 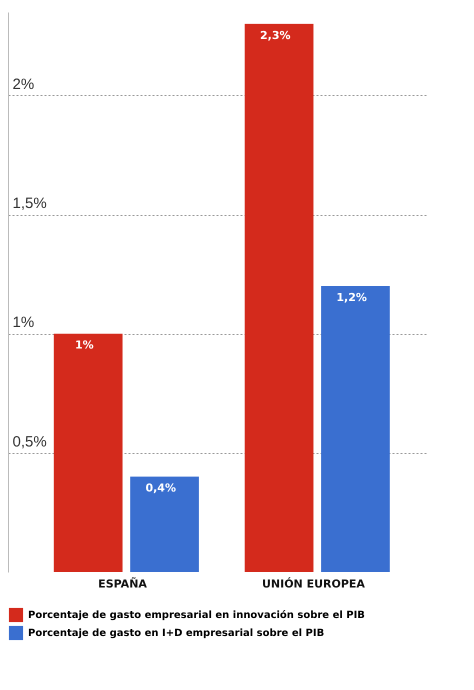 I want to click on x-tick-label: UNIÓN EUROPEA, so click(x=314, y=583).